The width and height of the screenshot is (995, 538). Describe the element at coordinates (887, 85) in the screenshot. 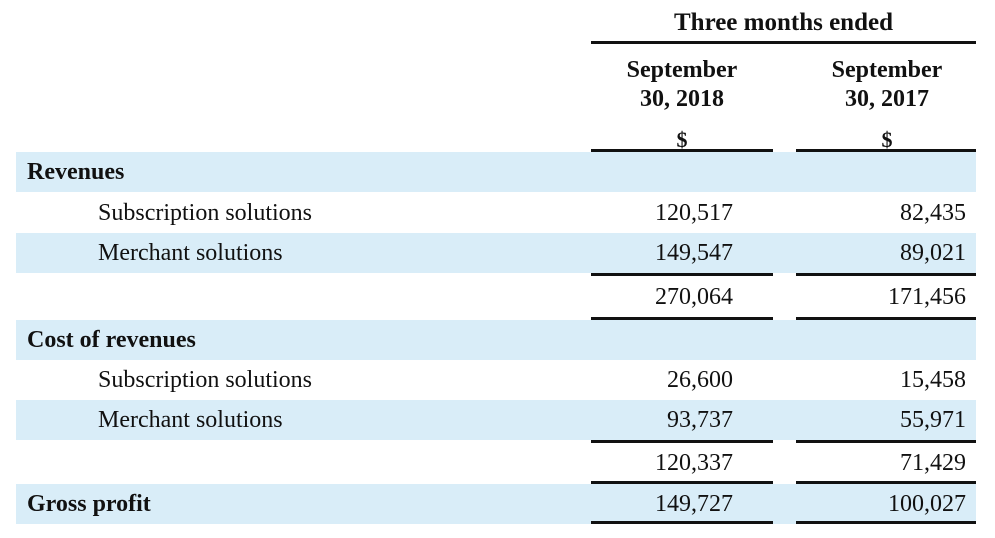

I see `column-header-2017: September 30, 2017` at that location.